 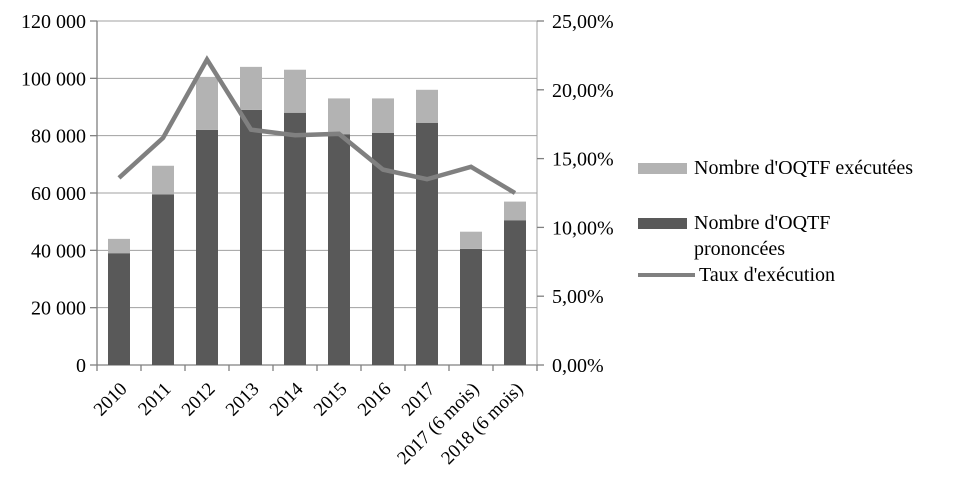 What do you see at coordinates (662, 168) in the screenshot?
I see `legend-swatch-executees` at bounding box center [662, 168].